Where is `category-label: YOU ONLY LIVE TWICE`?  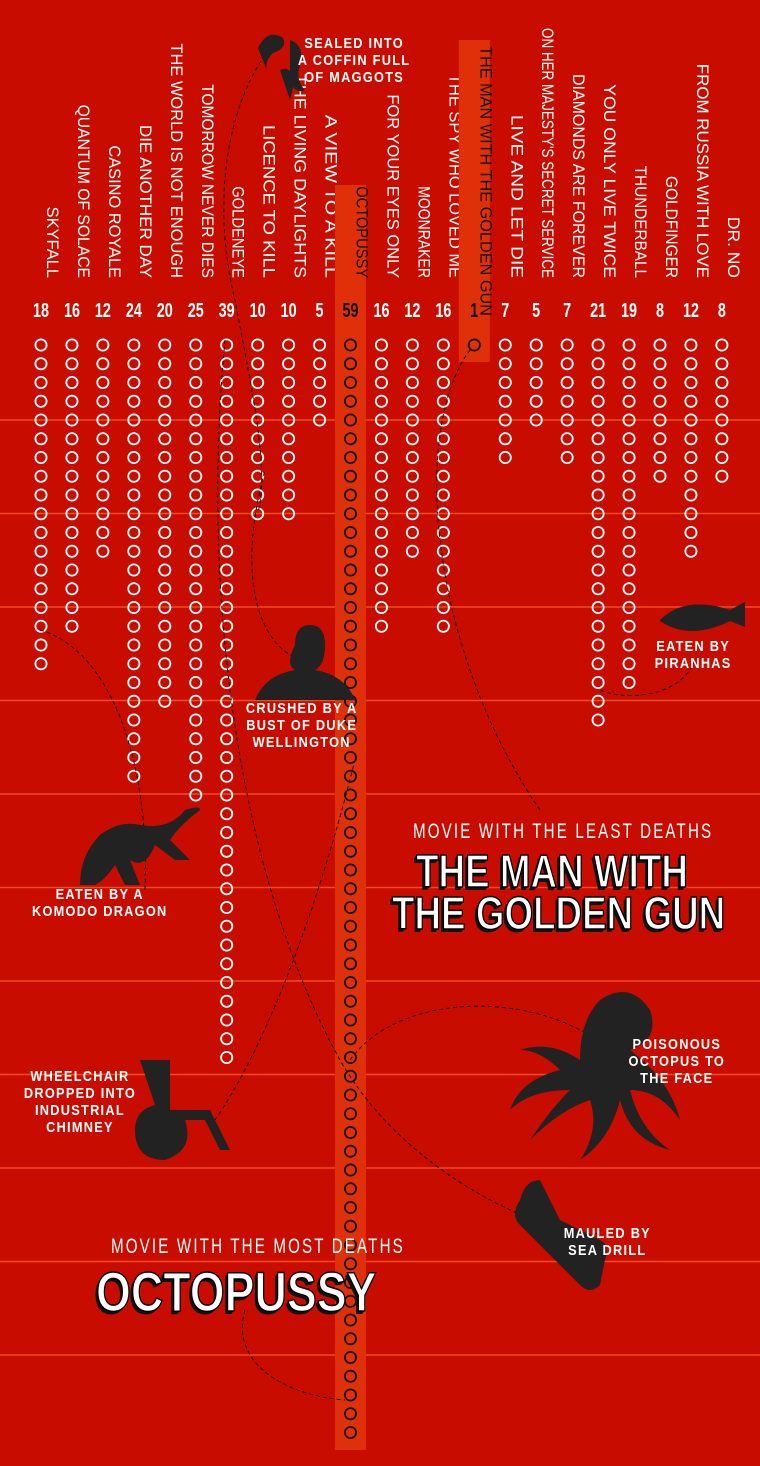
category-label: YOU ONLY LIVE TWICE is located at coordinates (609, 181).